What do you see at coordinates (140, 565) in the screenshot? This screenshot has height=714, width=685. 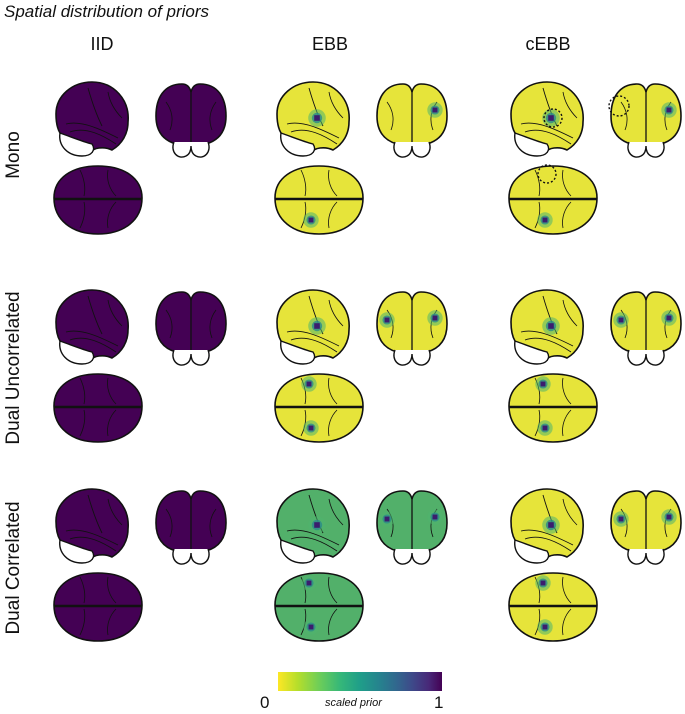 I see `panel-dual-correlated-iid` at bounding box center [140, 565].